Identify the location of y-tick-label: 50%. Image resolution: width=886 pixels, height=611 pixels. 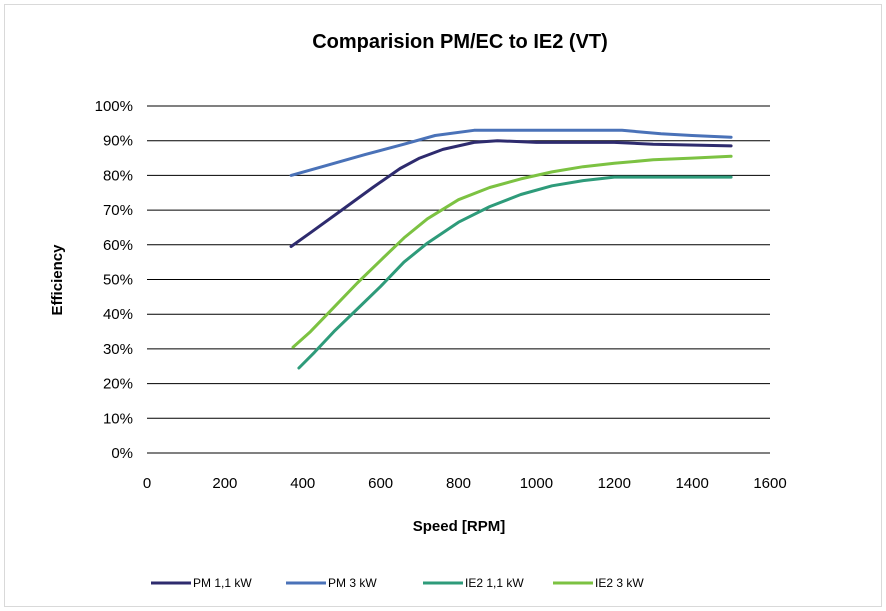
(118, 280).